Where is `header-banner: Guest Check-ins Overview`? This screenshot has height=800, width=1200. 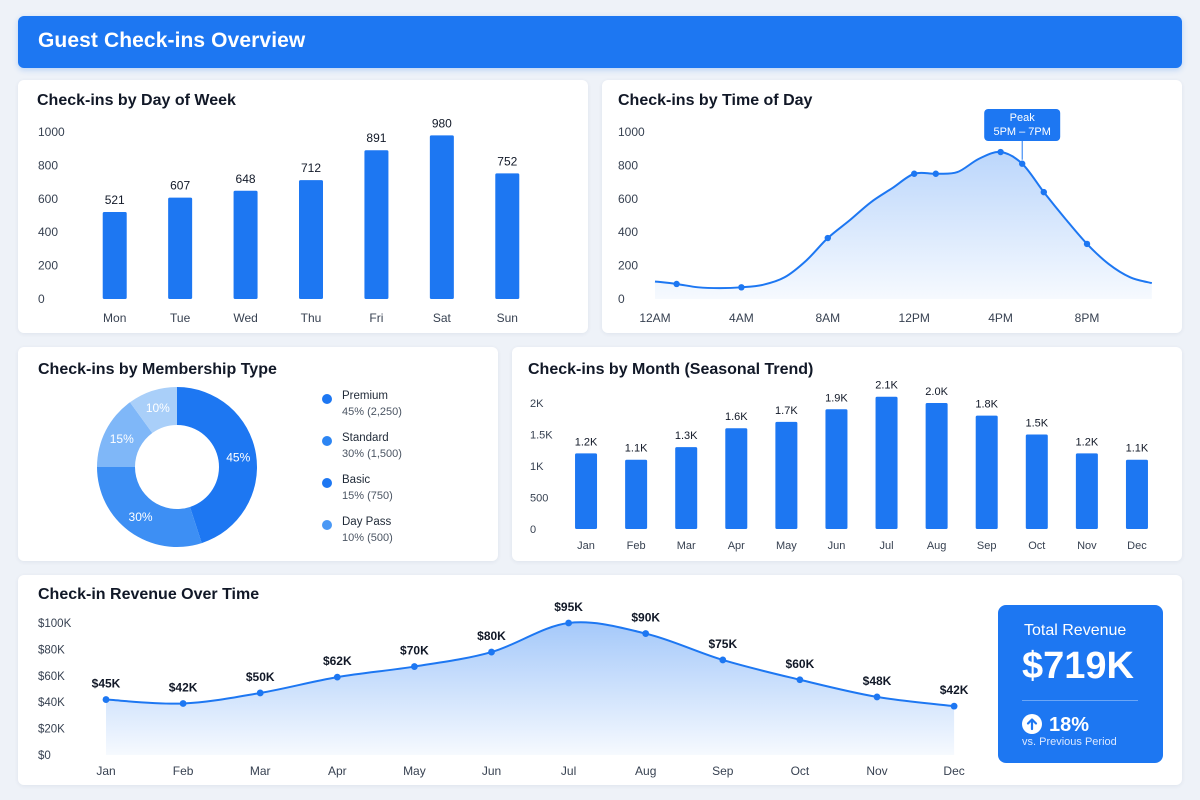 header-banner: Guest Check-ins Overview is located at coordinates (600, 42).